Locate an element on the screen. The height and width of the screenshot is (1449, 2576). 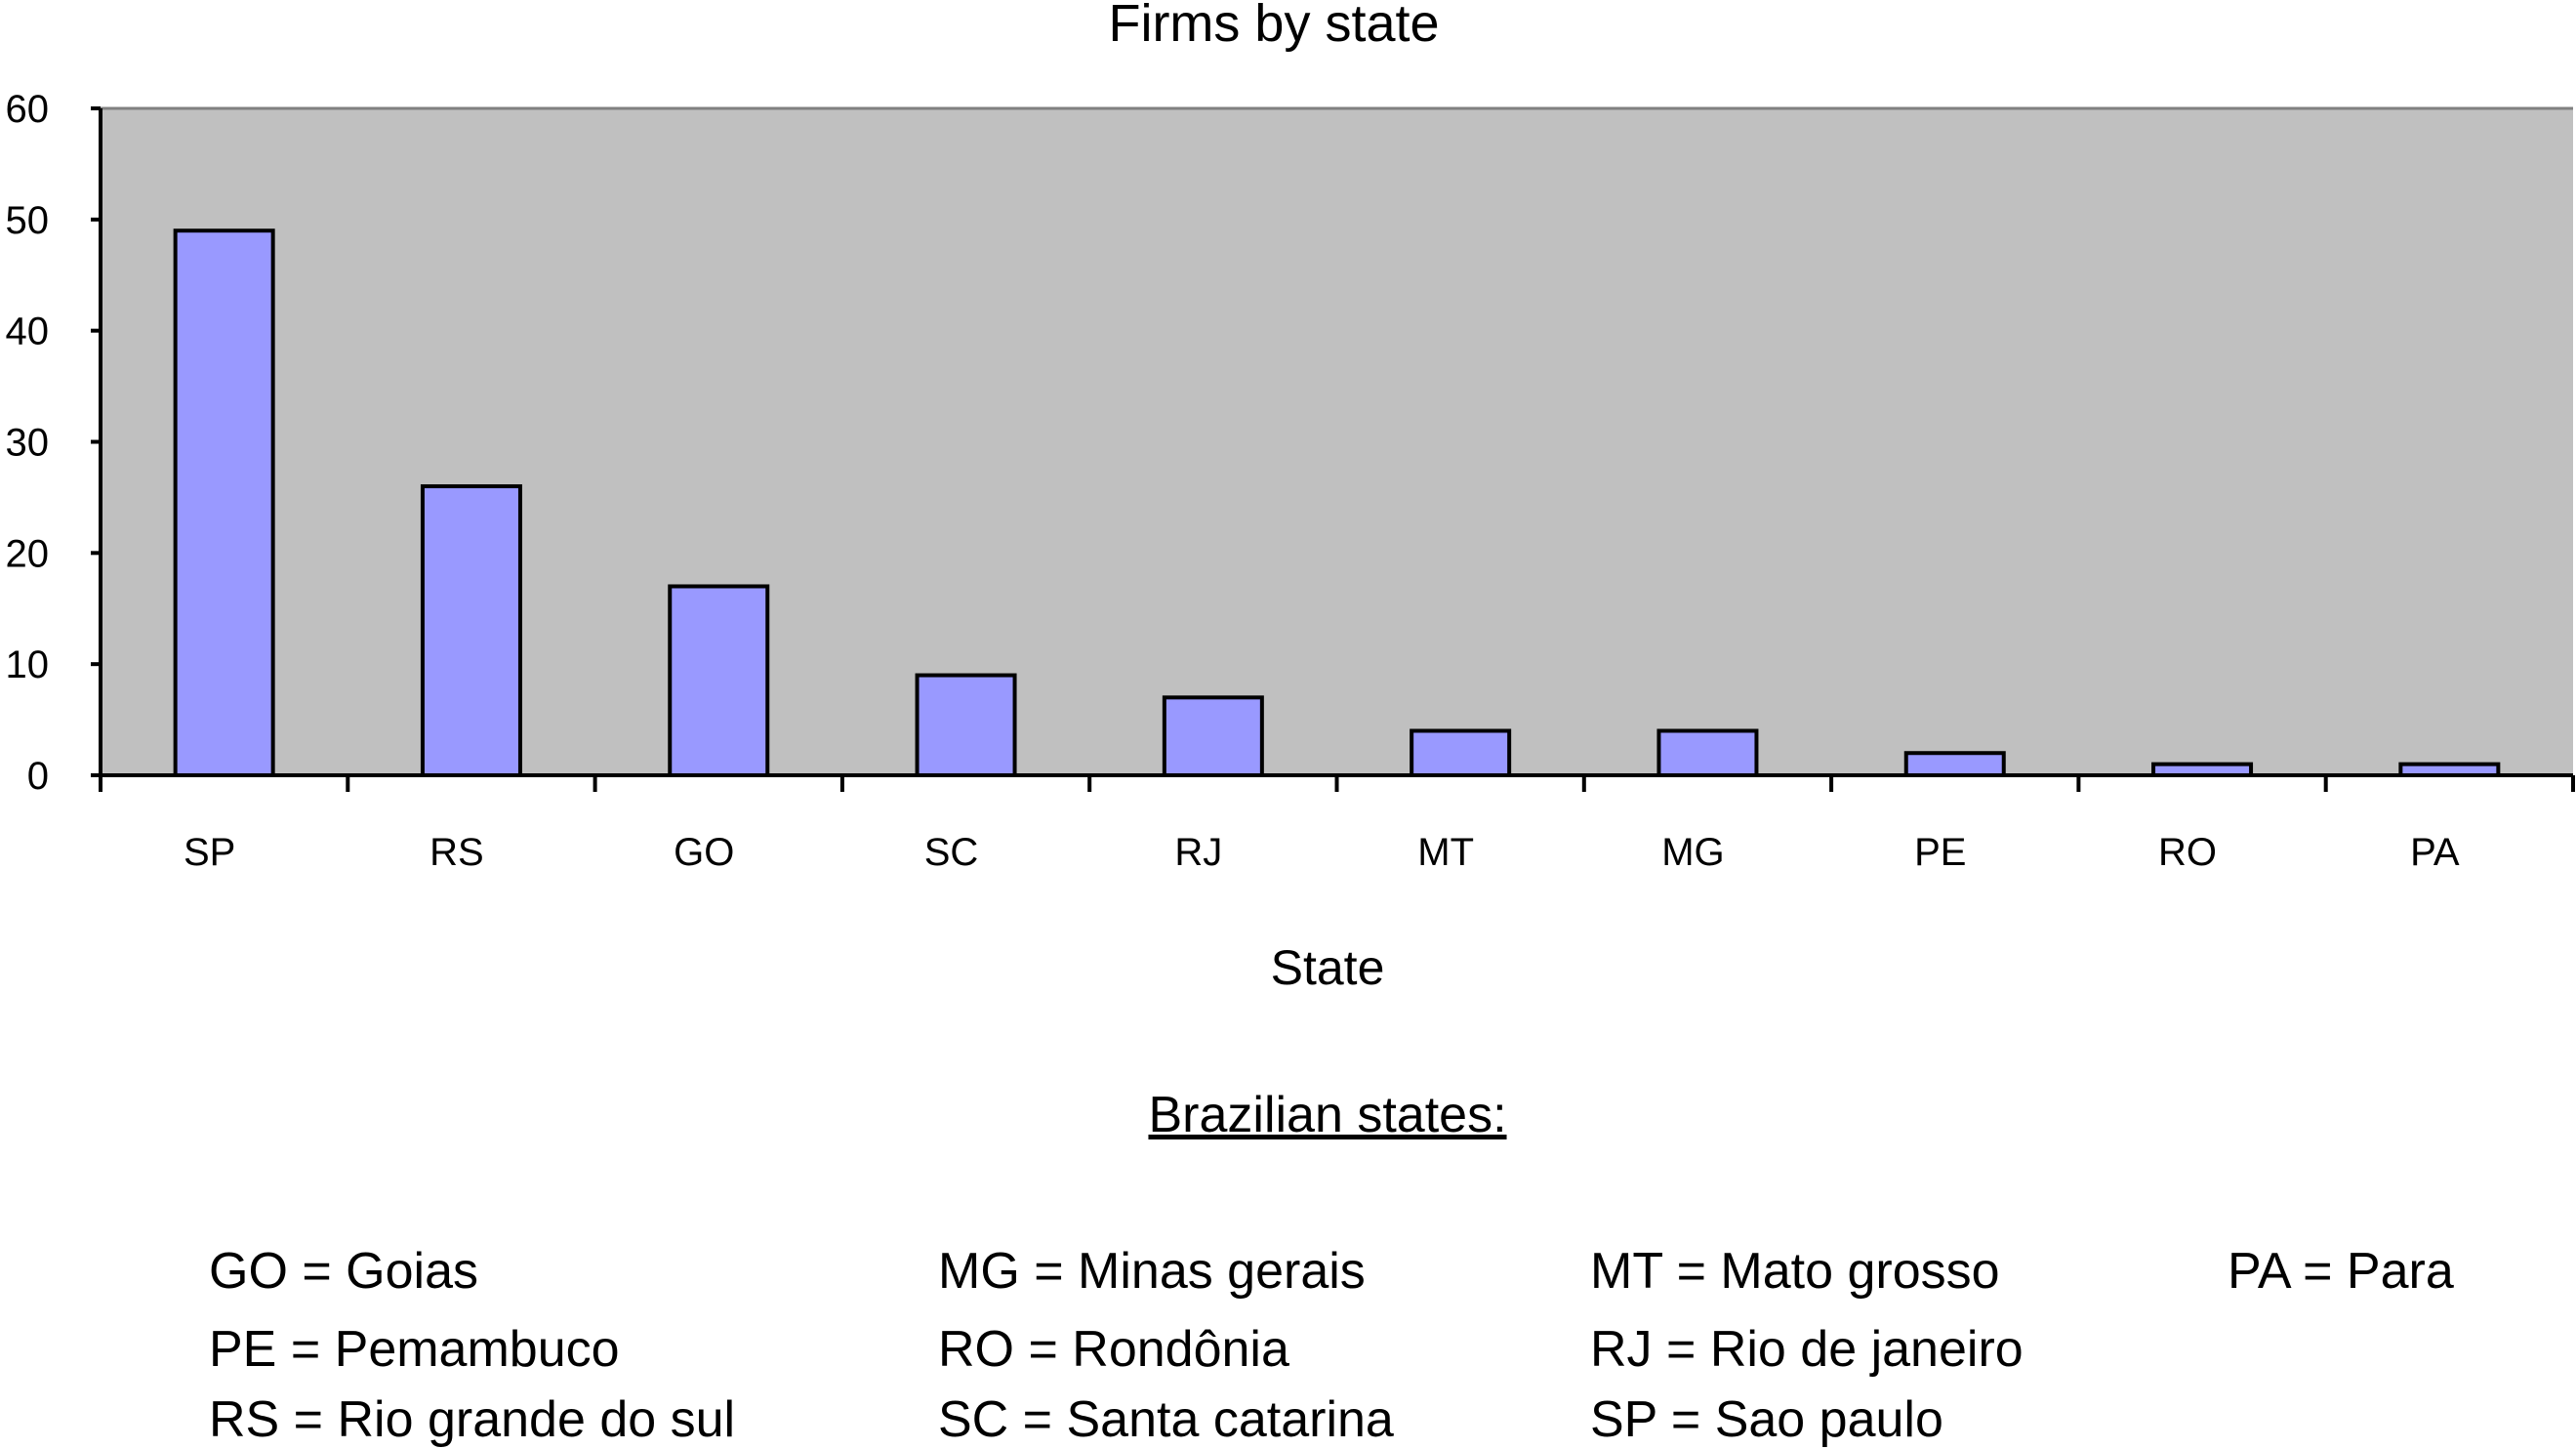
legend-entry: MG = Minas gerais is located at coordinates (1152, 1271).